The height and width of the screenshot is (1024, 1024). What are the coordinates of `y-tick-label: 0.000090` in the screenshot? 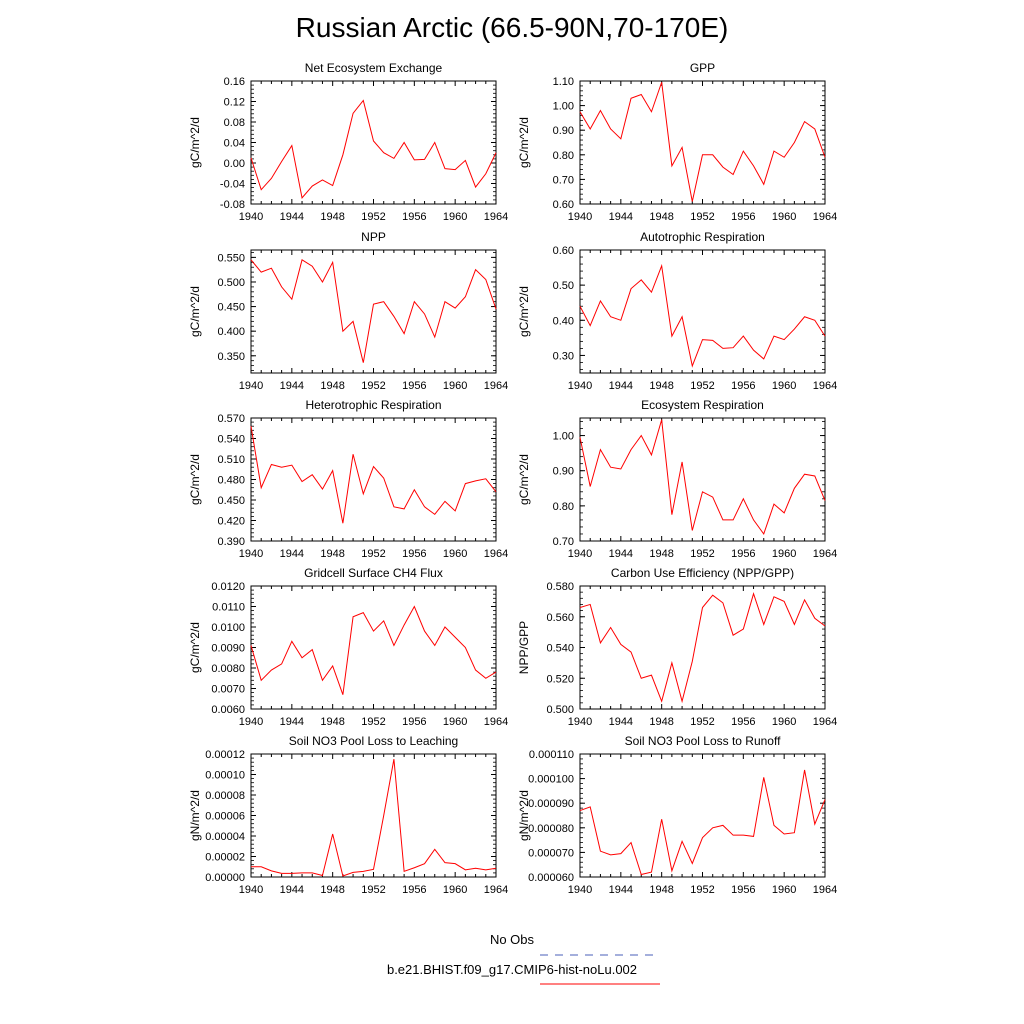 It's located at (551, 804).